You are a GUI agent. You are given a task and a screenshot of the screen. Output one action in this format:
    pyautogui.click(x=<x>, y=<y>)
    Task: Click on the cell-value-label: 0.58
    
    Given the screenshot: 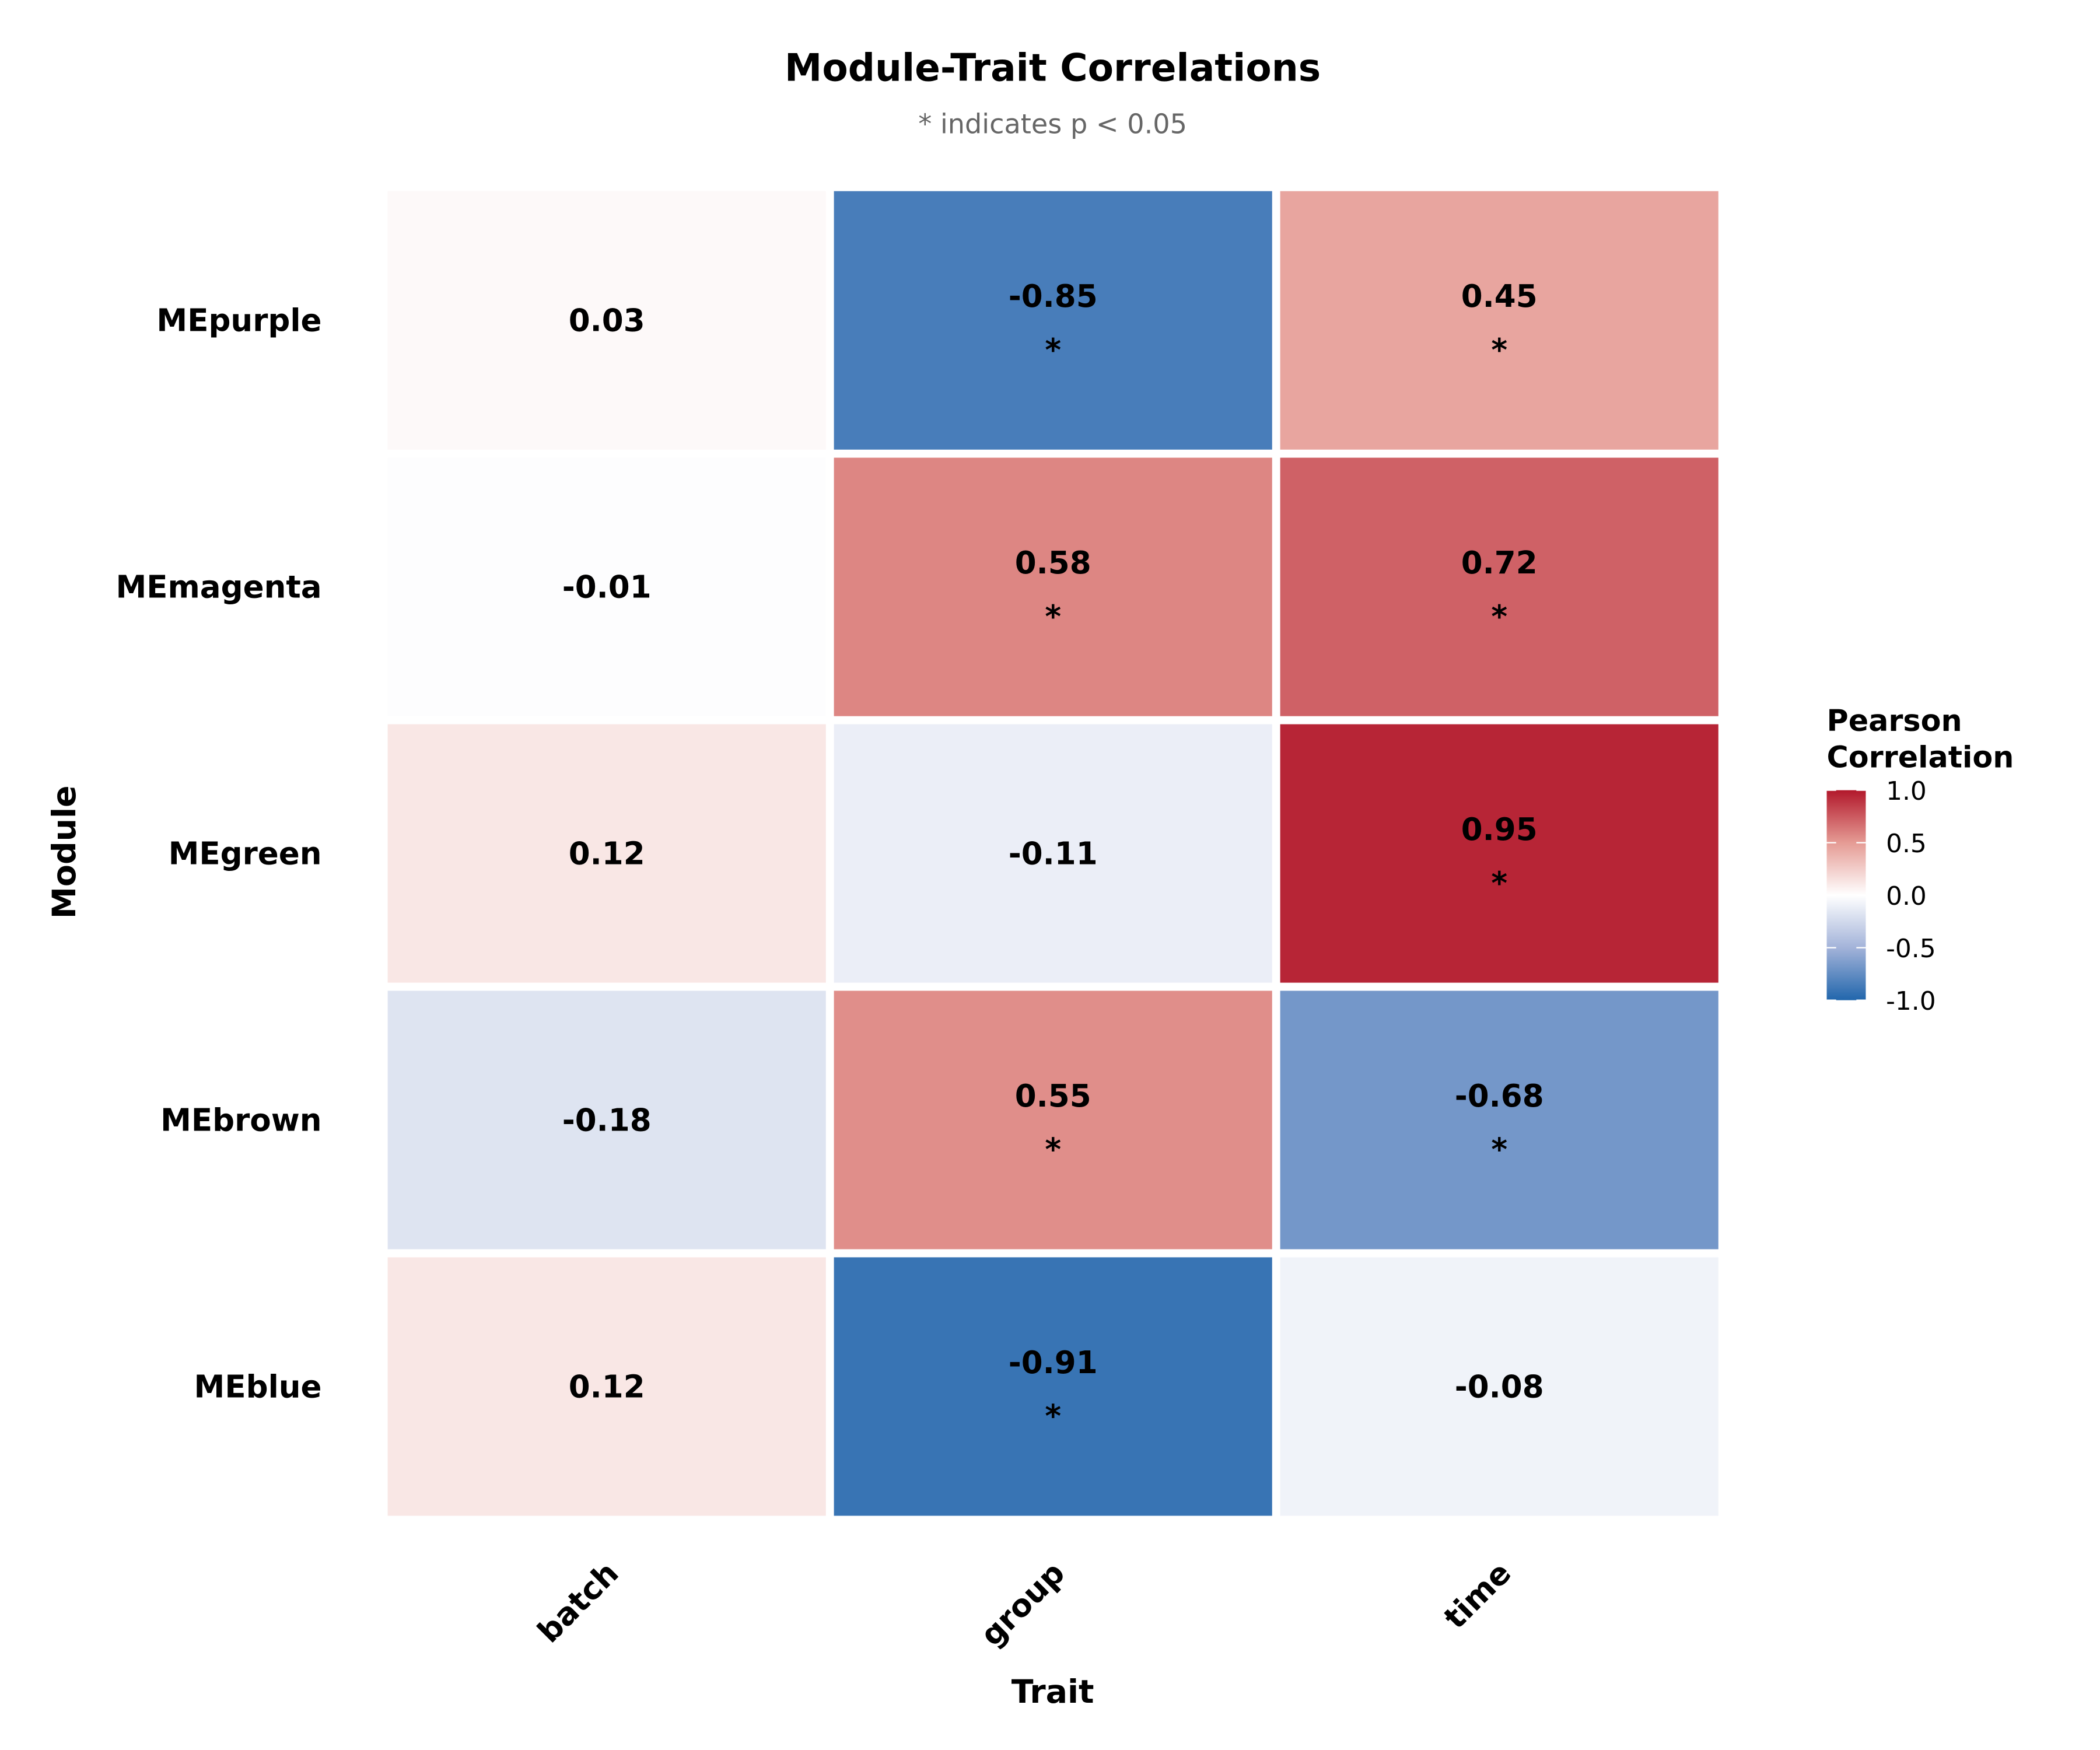 What is the action you would take?
    pyautogui.click(x=1053, y=563)
    